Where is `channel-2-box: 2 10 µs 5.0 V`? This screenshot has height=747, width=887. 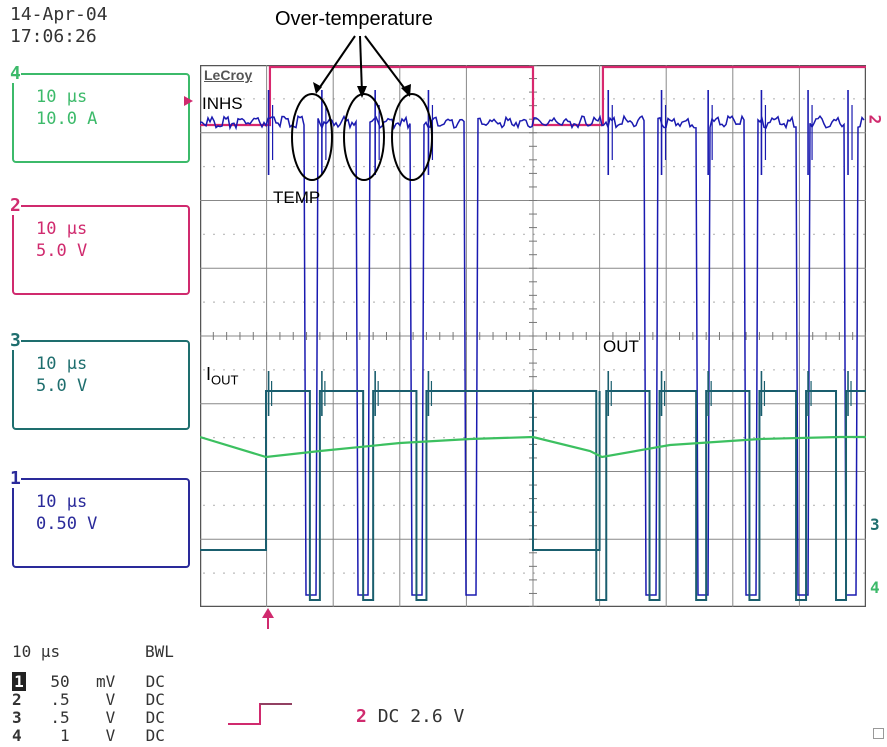
channel-2-box: 2 10 µs 5.0 V is located at coordinates (100, 246).